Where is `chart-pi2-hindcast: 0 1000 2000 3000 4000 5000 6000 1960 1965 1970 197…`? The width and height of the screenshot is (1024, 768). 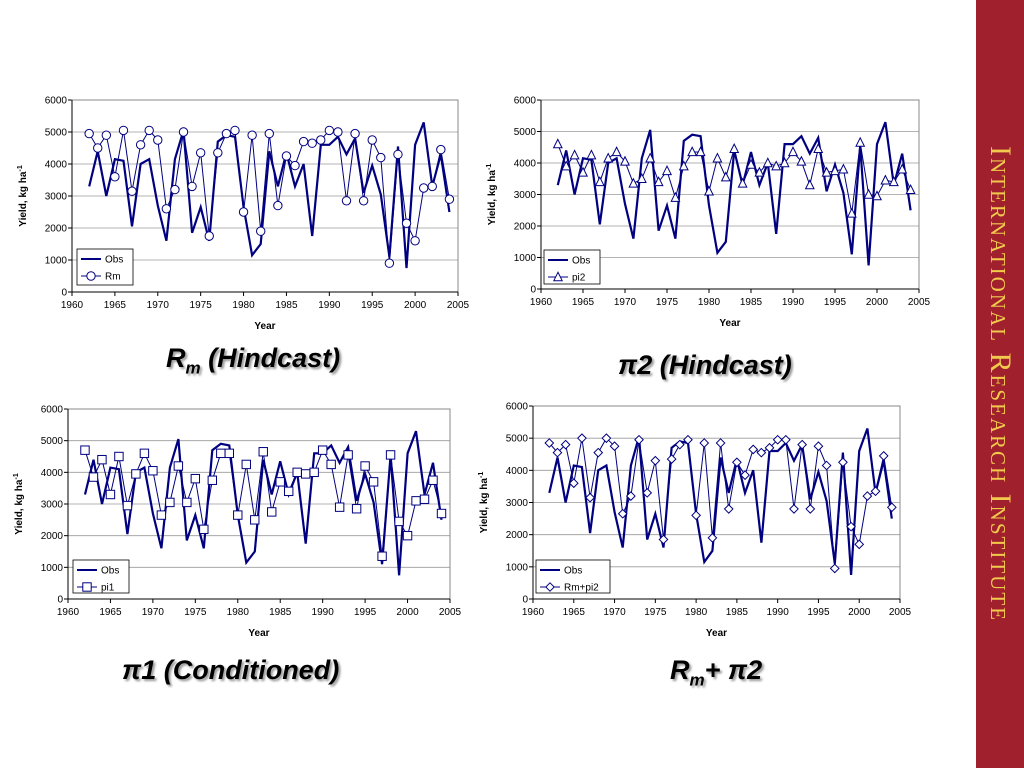
chart-pi2-hindcast: 0 1000 2000 3000 4000 5000 6000 1960 1965 1970 197… is located at coordinates (708, 213).